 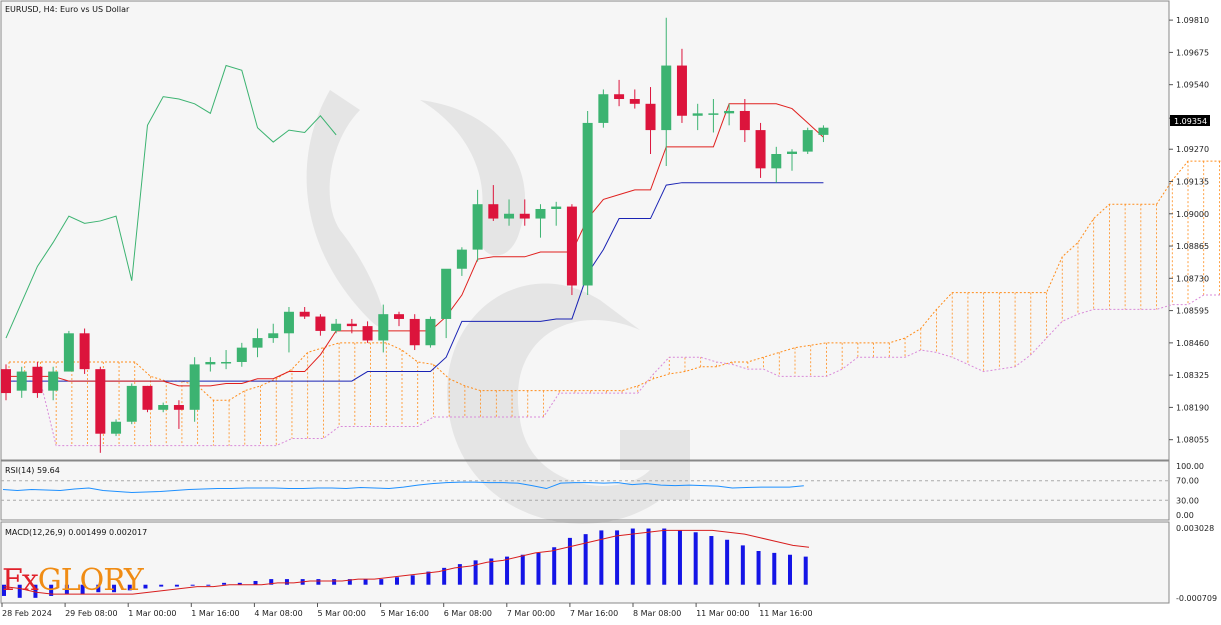 I want to click on price-tick-label: 1.09675, so click(x=1192, y=52).